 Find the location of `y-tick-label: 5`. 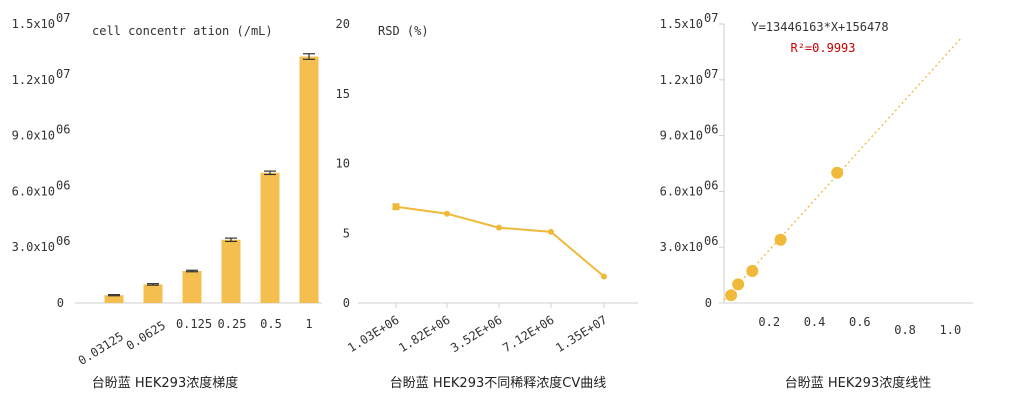

y-tick-label: 5 is located at coordinates (346, 233).